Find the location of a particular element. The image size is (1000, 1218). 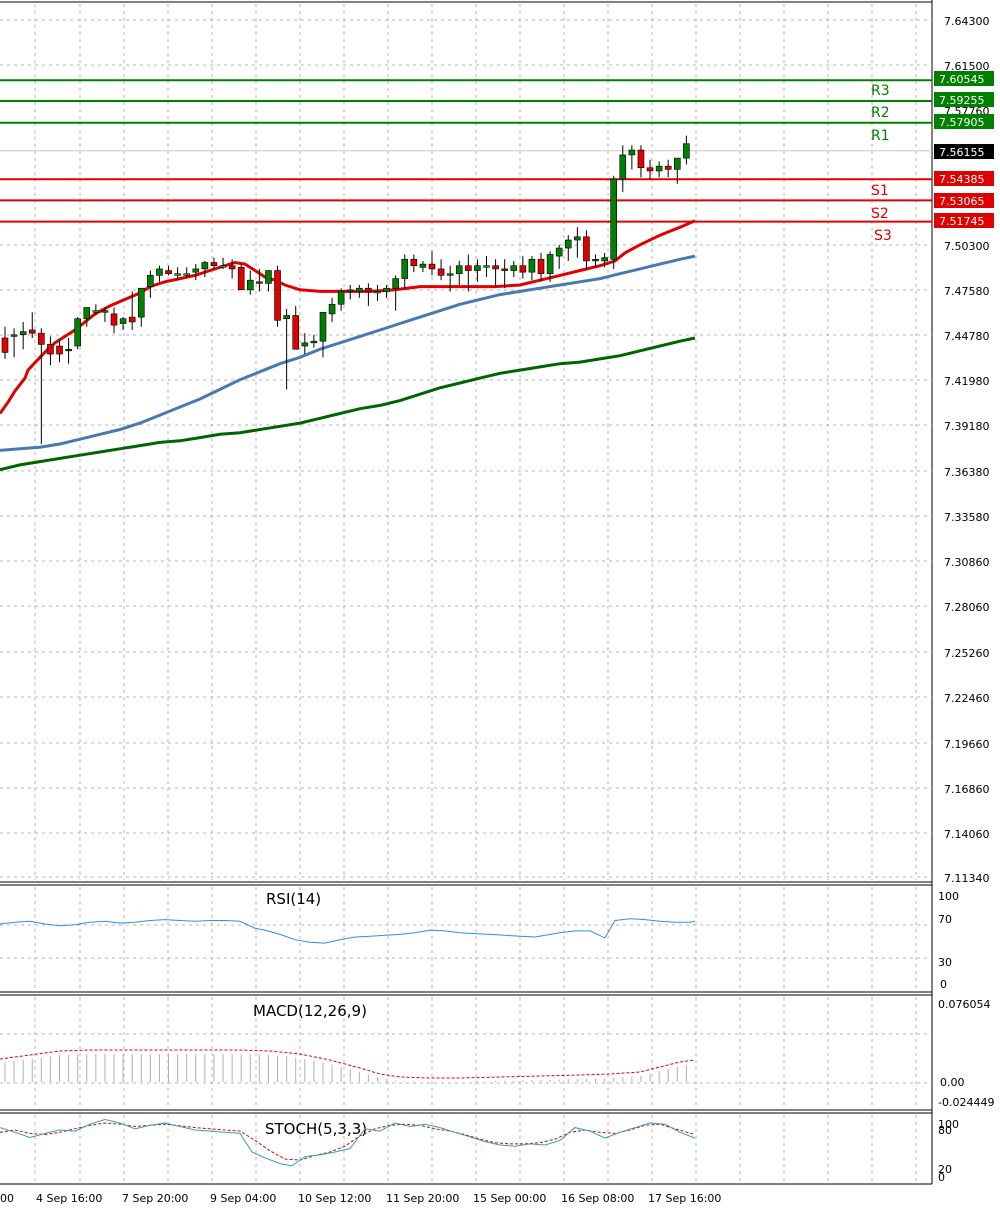

macd-tick: -0.024449 is located at coordinates (966, 1102).